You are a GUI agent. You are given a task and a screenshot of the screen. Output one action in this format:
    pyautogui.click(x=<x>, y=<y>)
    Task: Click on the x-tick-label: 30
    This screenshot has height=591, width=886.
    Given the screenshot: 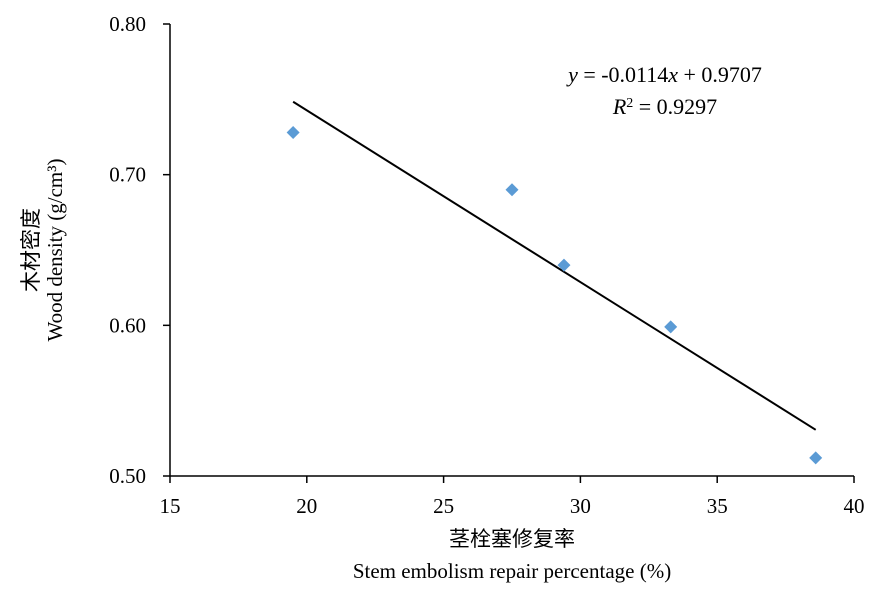 What is the action you would take?
    pyautogui.click(x=580, y=506)
    